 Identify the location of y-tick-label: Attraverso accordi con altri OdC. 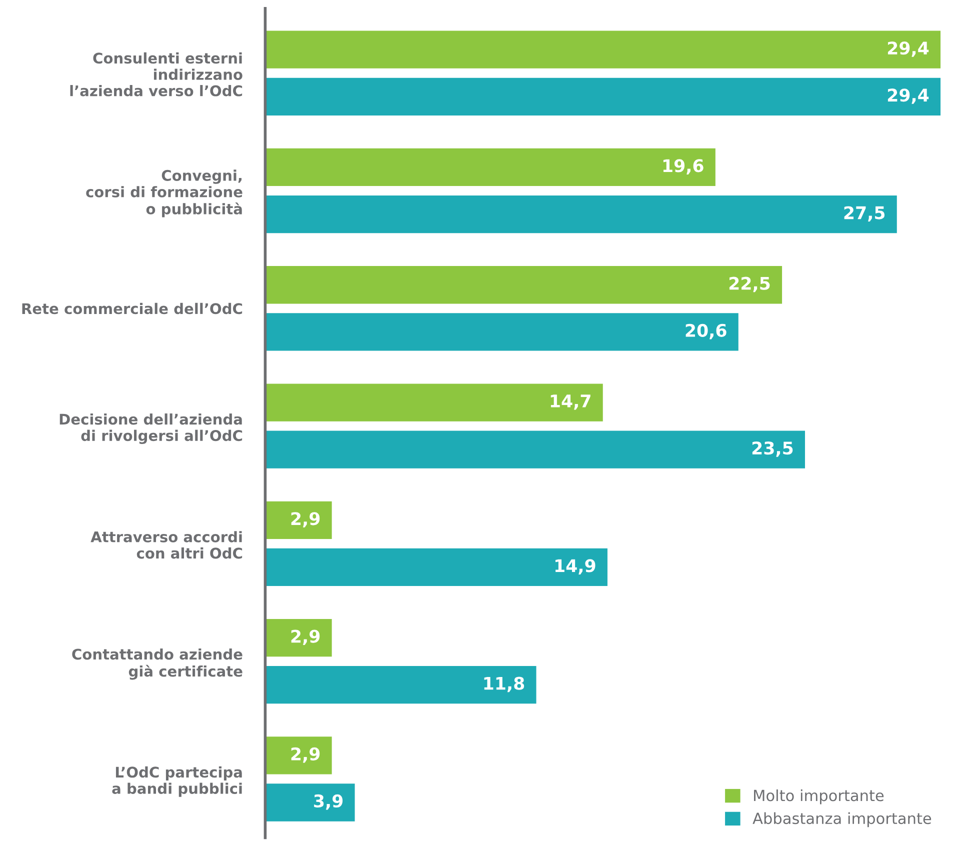
(166, 545).